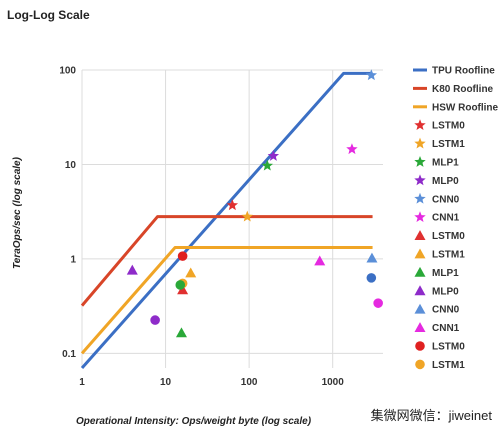  Describe the element at coordinates (352, 149) in the screenshot. I see `data-point-star-cnn1` at that location.